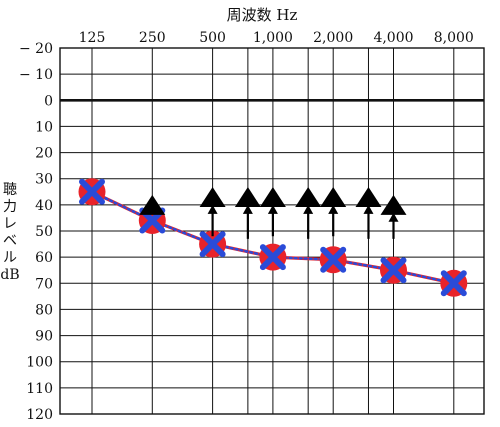 Image resolution: width=500 pixels, height=427 pixels. Describe the element at coordinates (44, 206) in the screenshot. I see `y-tick-label: 40` at that location.